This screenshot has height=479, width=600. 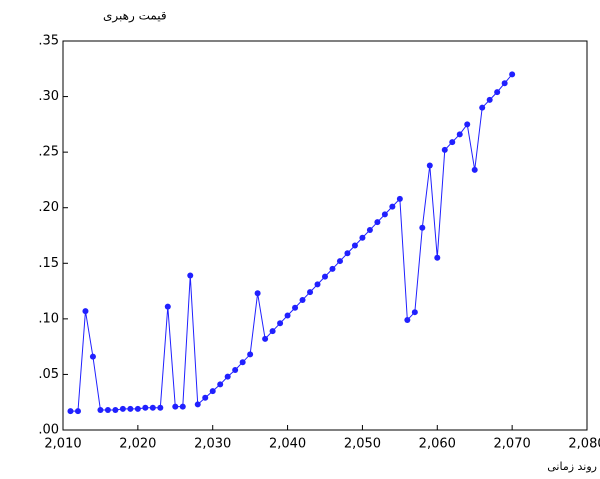 What do you see at coordinates (62, 444) in the screenshot?
I see `x-tick-label: 2,010` at bounding box center [62, 444].